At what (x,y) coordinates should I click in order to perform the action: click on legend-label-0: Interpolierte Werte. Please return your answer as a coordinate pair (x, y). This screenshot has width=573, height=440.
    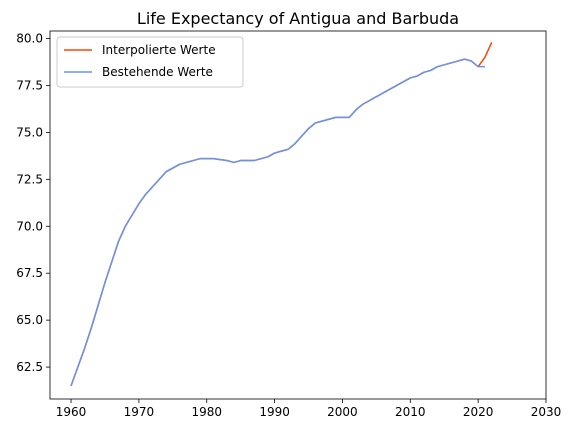
    Looking at the image, I should click on (159, 50).